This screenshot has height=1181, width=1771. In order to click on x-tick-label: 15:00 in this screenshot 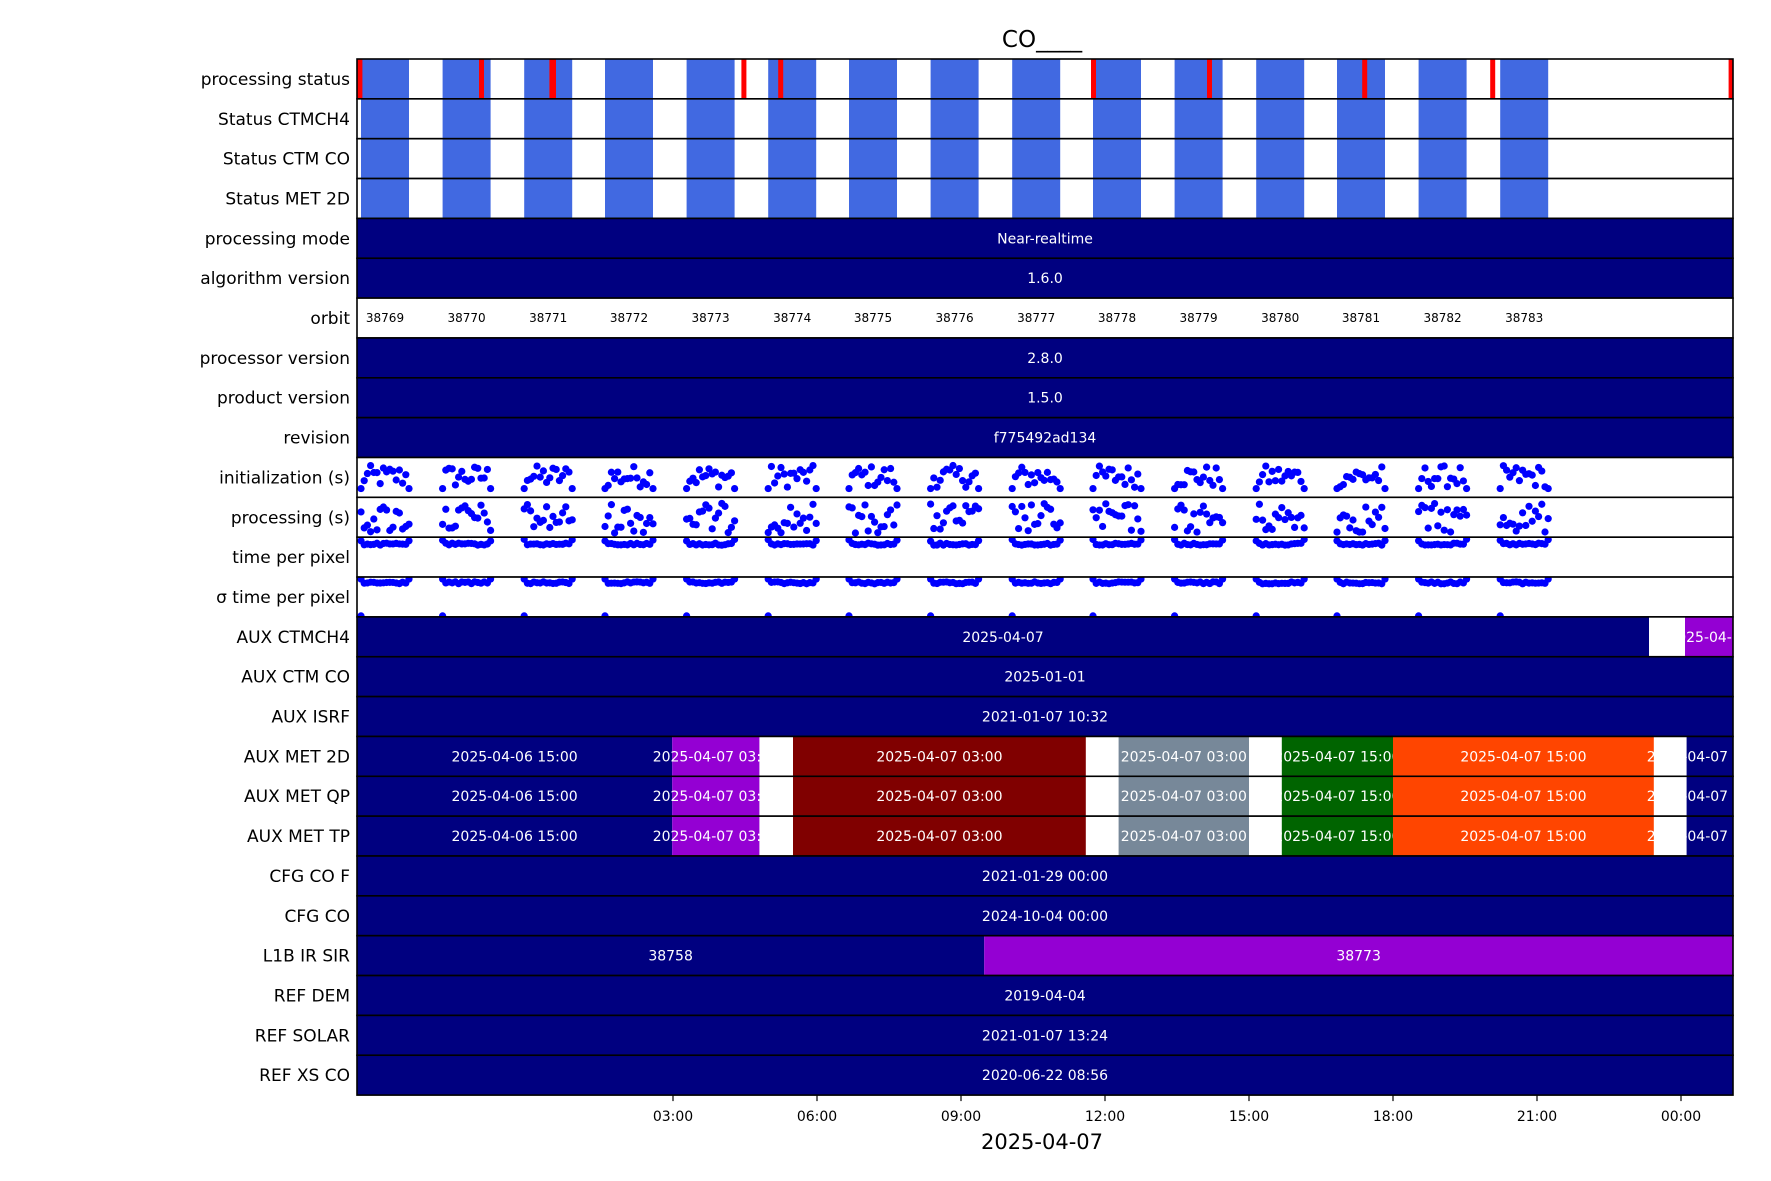, I will do `click(1249, 1117)`.